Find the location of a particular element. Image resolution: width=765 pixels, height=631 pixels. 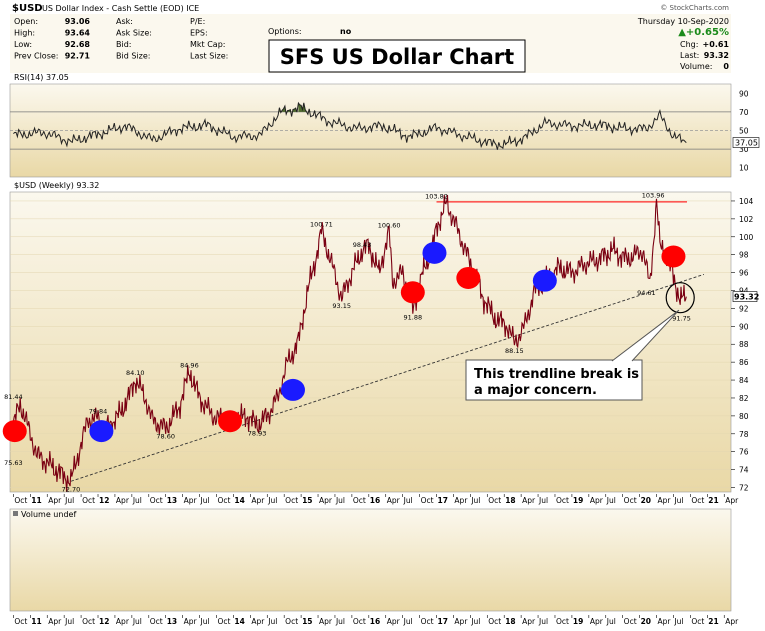

price-x-tick-27: Jul is located at coordinates (475, 500).